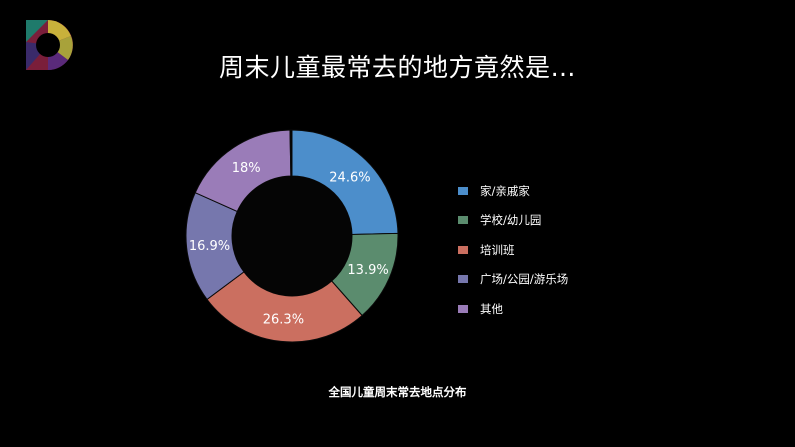 This screenshot has height=447, width=795. What do you see at coordinates (349, 178) in the screenshot?
I see `slice-label-0: 24.6%` at bounding box center [349, 178].